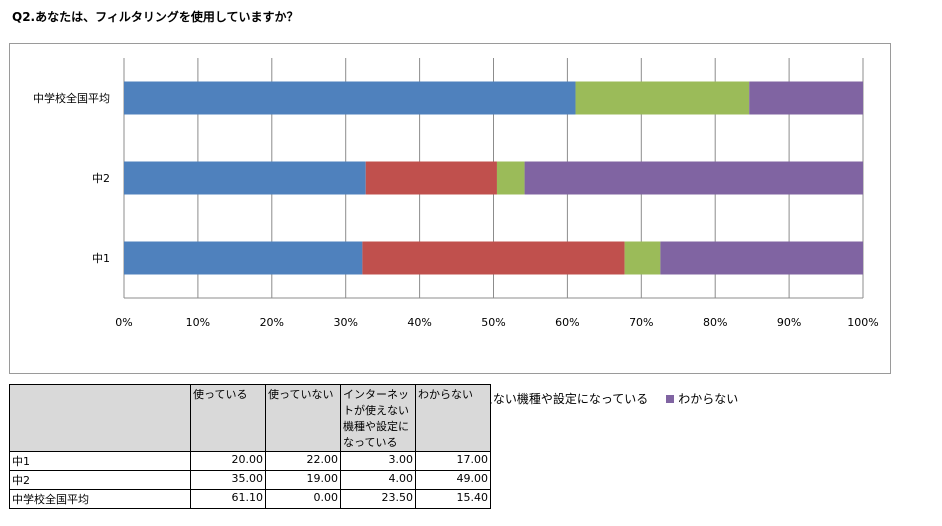 The image size is (942, 526). Describe the element at coordinates (100, 499) in the screenshot. I see `row-label: 中学校全国平均` at that location.